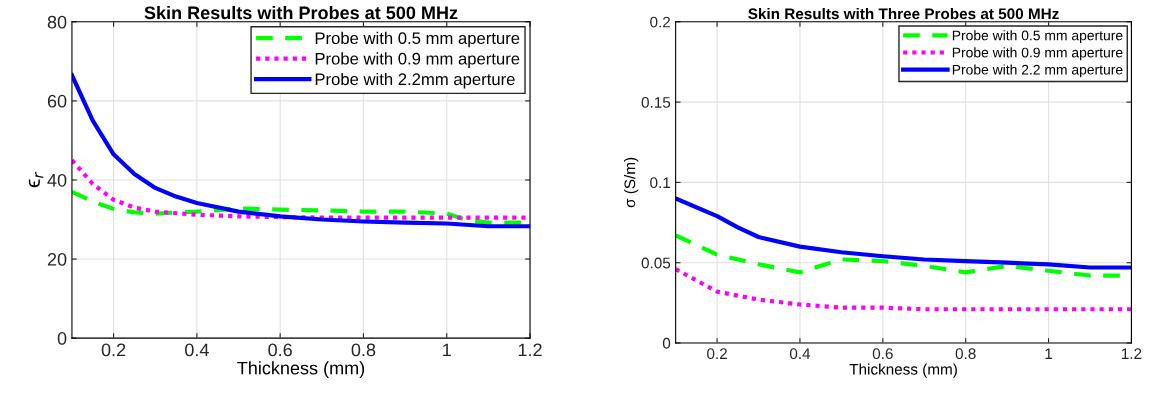 The height and width of the screenshot is (404, 1151). Describe the element at coordinates (631, 182) in the screenshot. I see `y-axis-title: σ (S/m)` at that location.